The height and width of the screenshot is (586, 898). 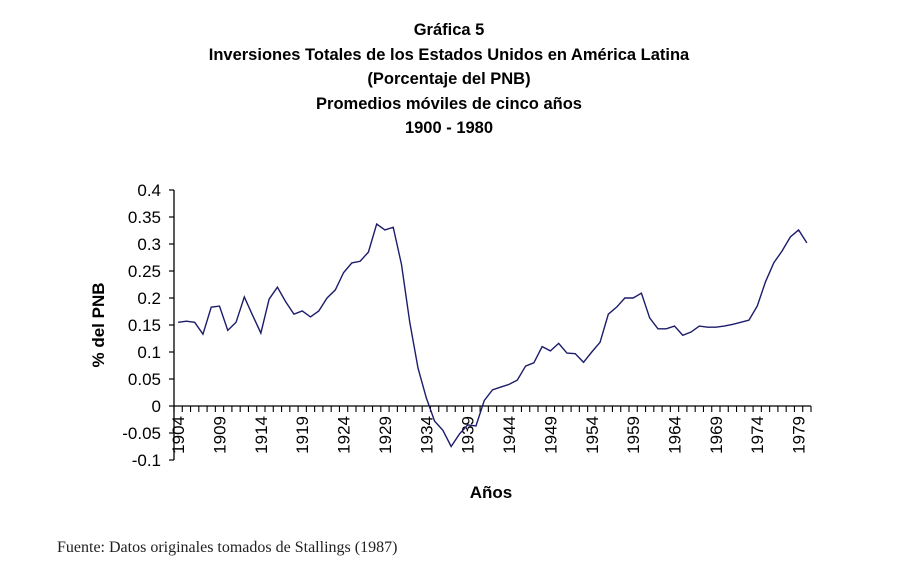 I want to click on x-tick-label: 1944, so click(x=509, y=435).